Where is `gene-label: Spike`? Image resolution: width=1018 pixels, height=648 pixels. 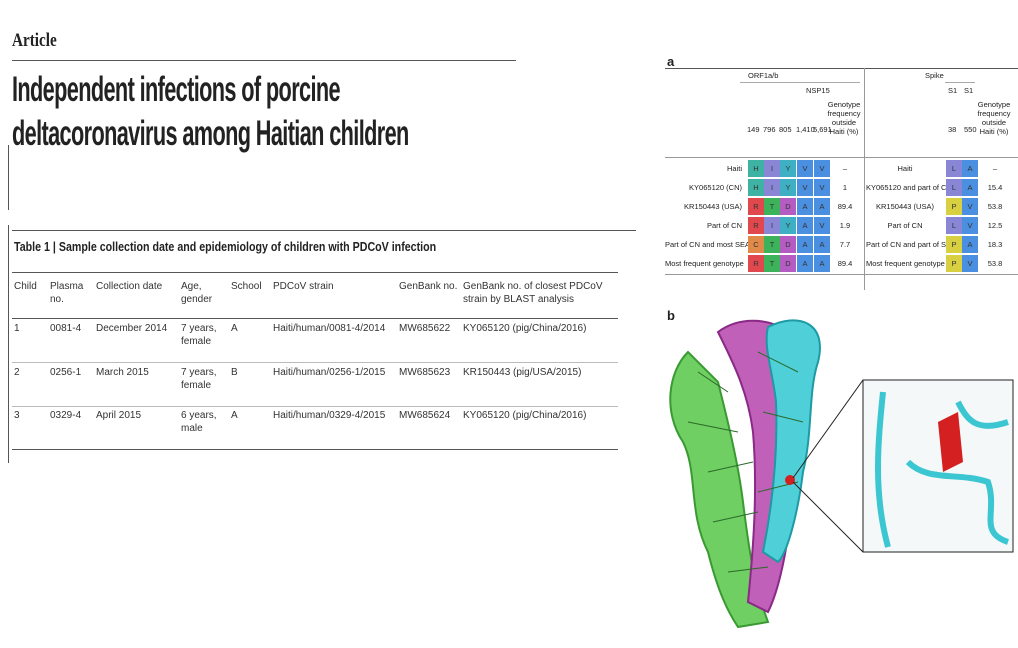 gene-label: Spike is located at coordinates (934, 75).